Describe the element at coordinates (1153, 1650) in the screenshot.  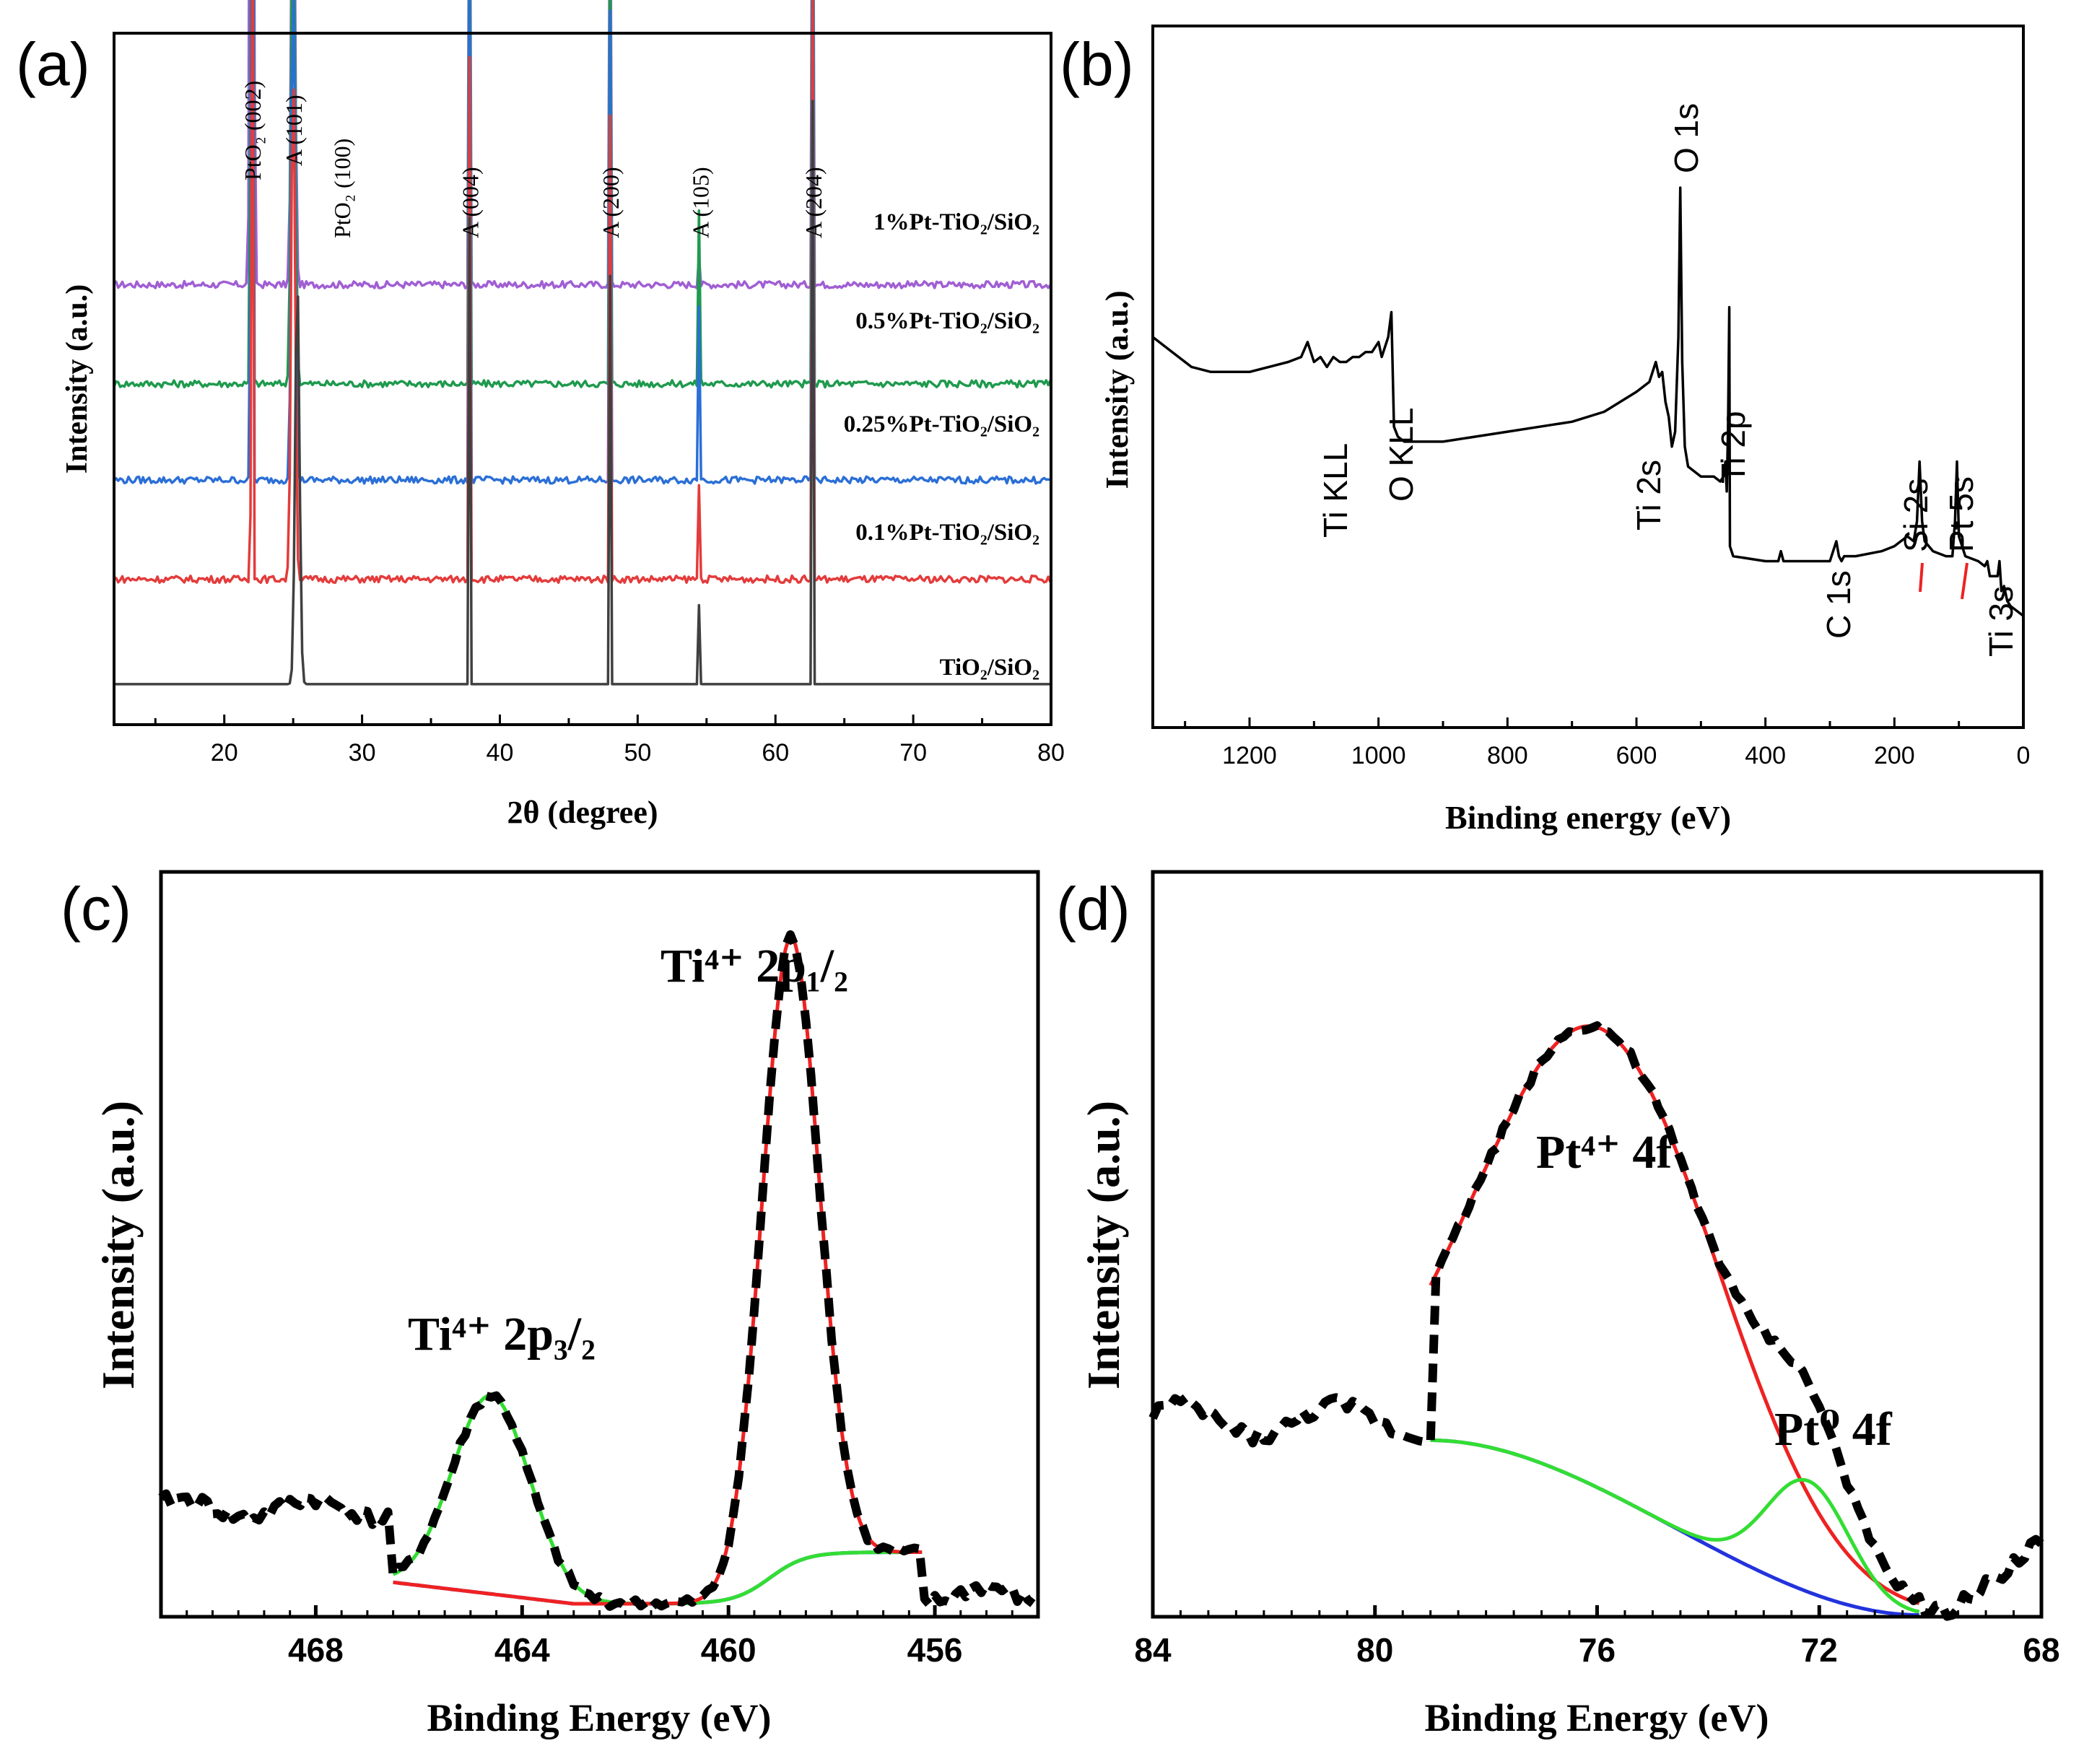
I see `x-tick-label: 84` at that location.